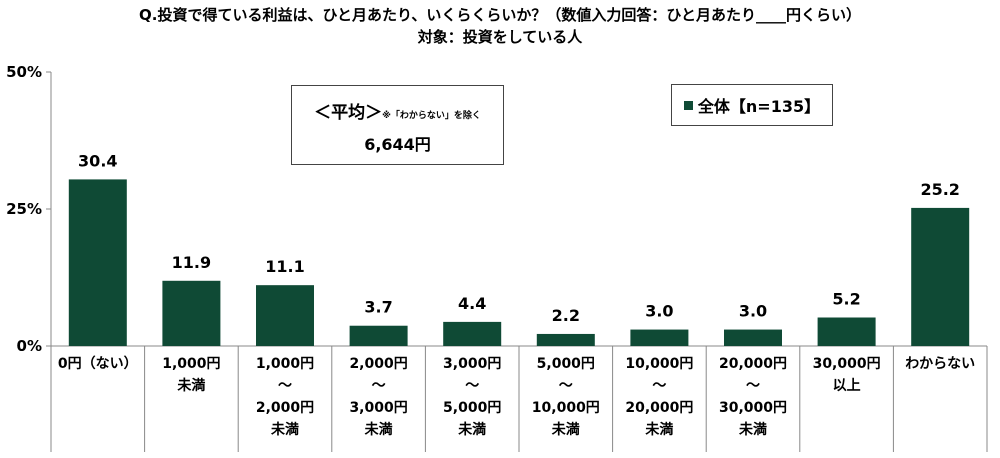  I want to click on data-label: 11.1, so click(284, 266).